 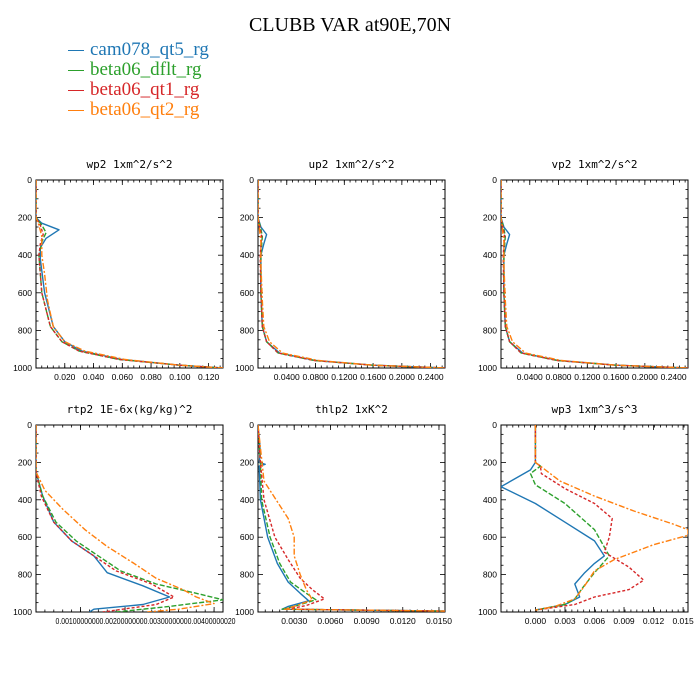 I want to click on x-tick-label: 0.003, so click(x=565, y=621).